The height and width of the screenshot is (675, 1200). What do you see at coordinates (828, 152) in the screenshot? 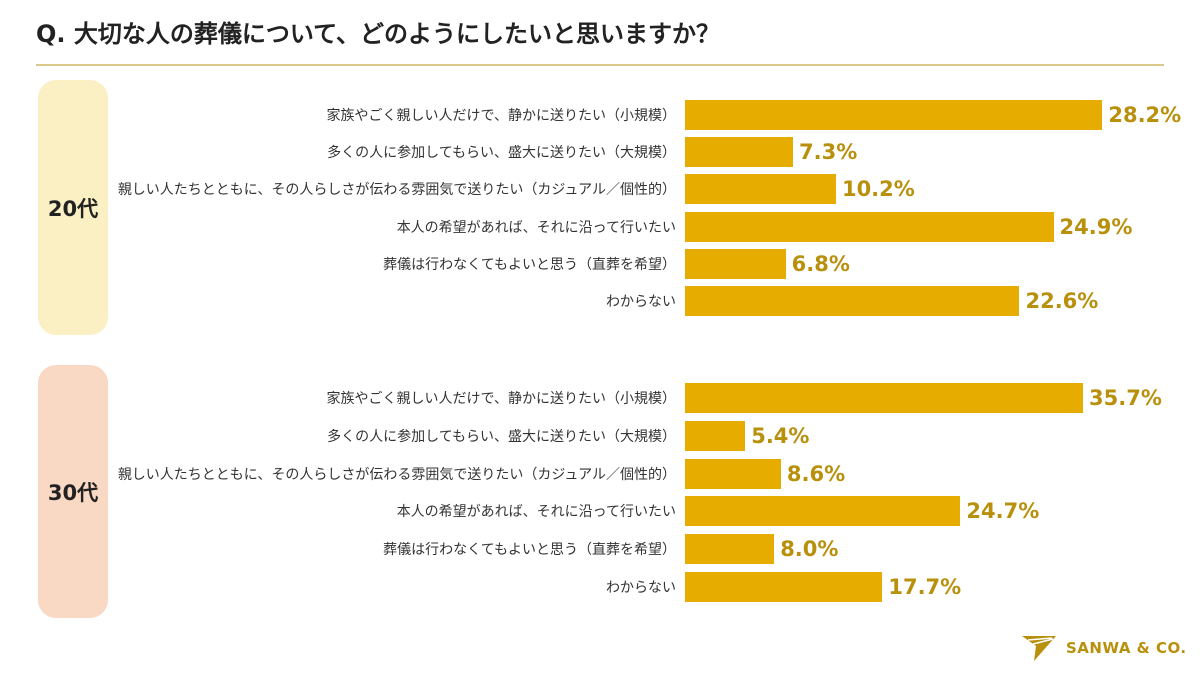
I see `value-label: 7.3%` at bounding box center [828, 152].